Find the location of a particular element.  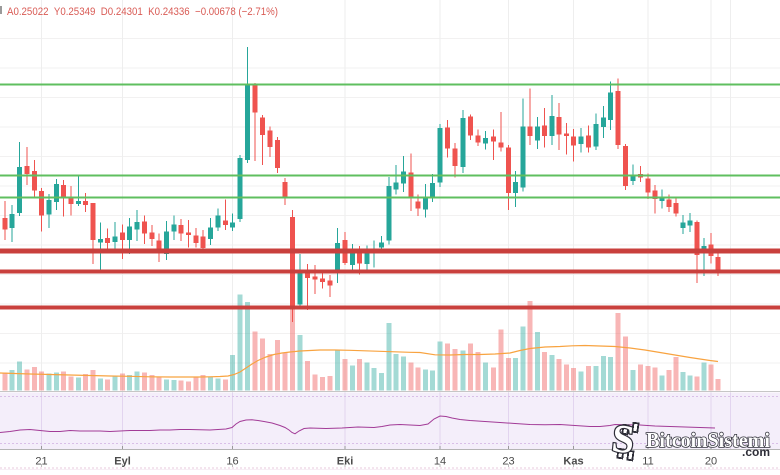

svg-text: Eki is located at coordinates (345, 462).